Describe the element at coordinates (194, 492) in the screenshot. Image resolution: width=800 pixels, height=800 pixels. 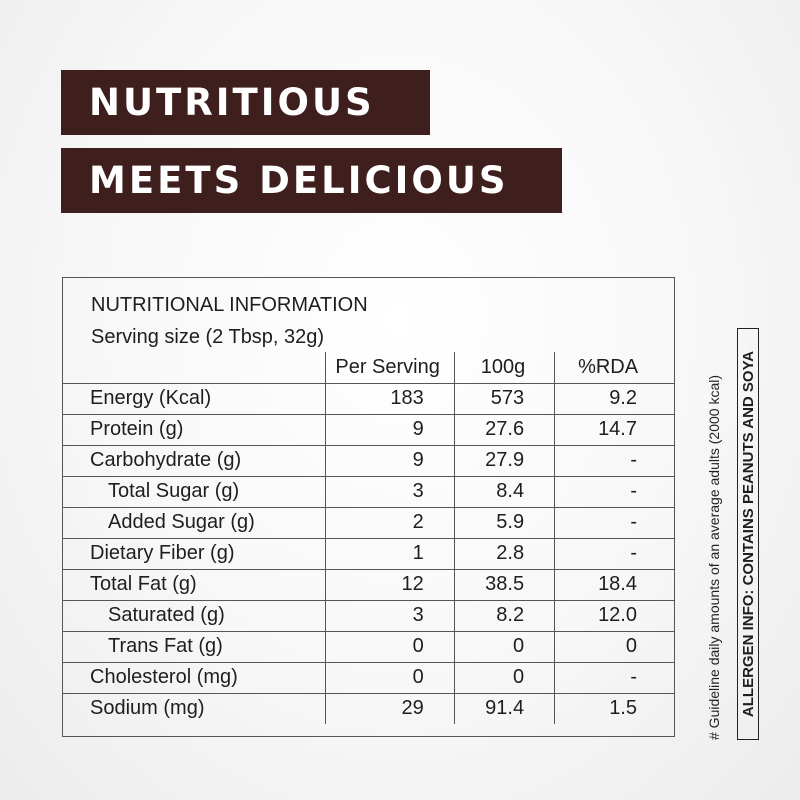
I see `nutrient-label: Total Sugar (g)` at that location.